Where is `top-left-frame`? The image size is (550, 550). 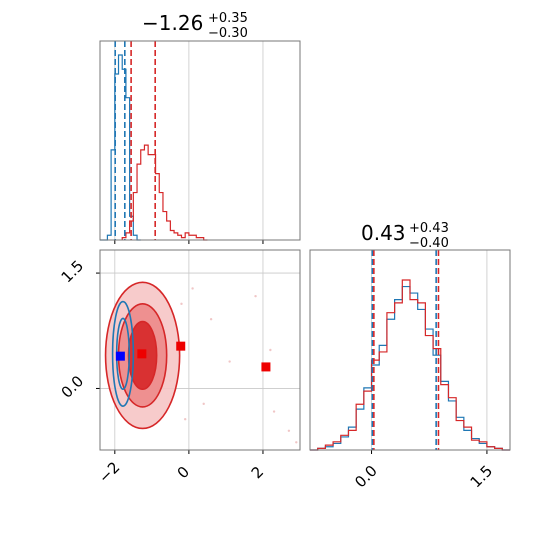 top-left-frame is located at coordinates (200, 140).